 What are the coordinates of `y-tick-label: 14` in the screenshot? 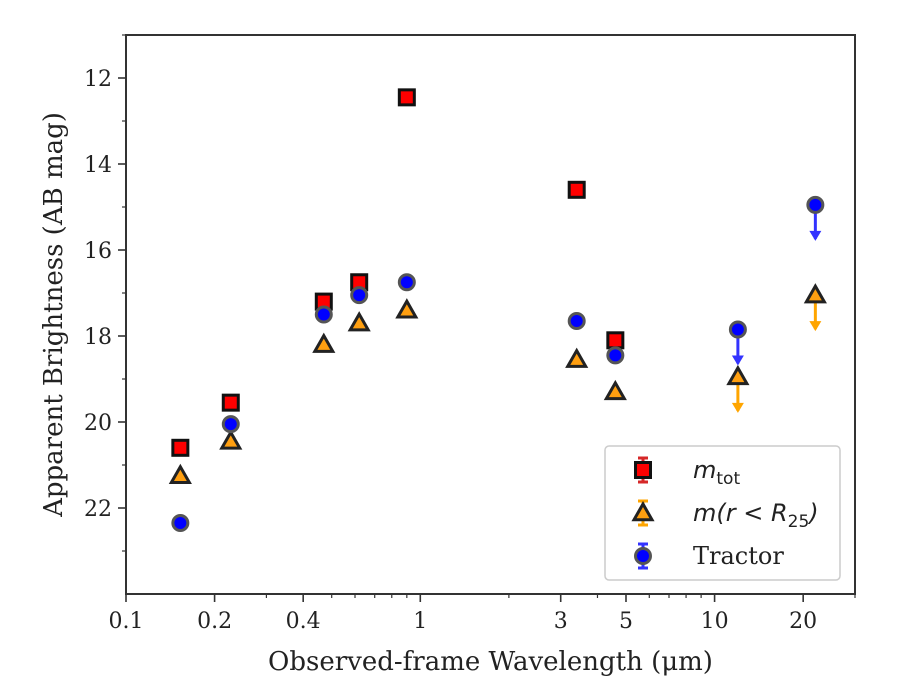 It's located at (98, 165).